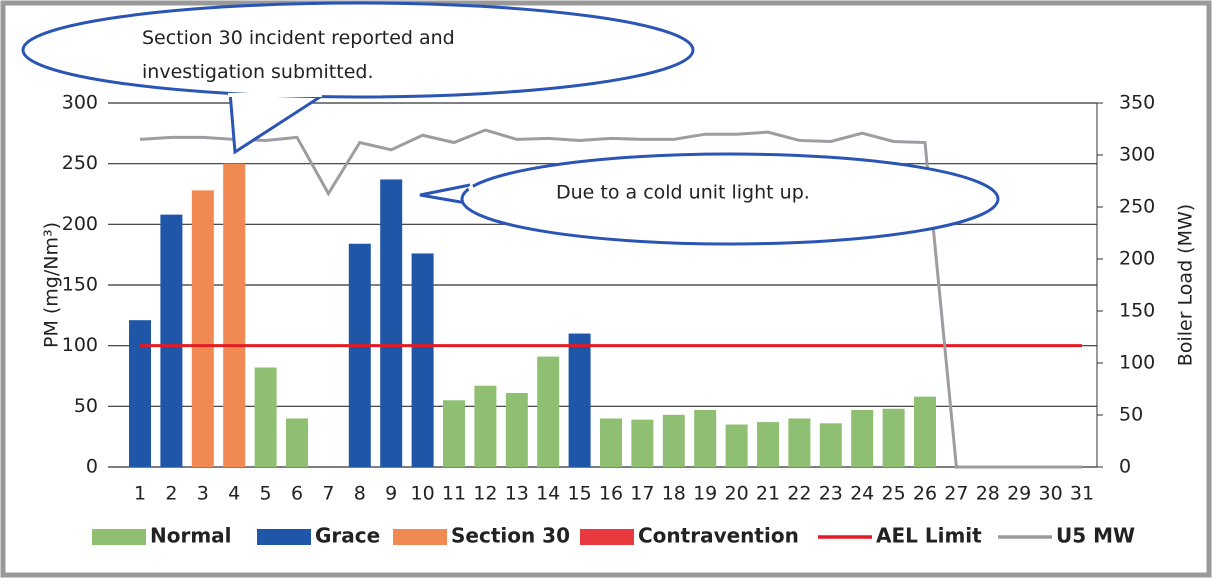 The height and width of the screenshot is (585, 1212). Describe the element at coordinates (683, 193) in the screenshot. I see `annotation: Due to a cold unit light up.` at that location.